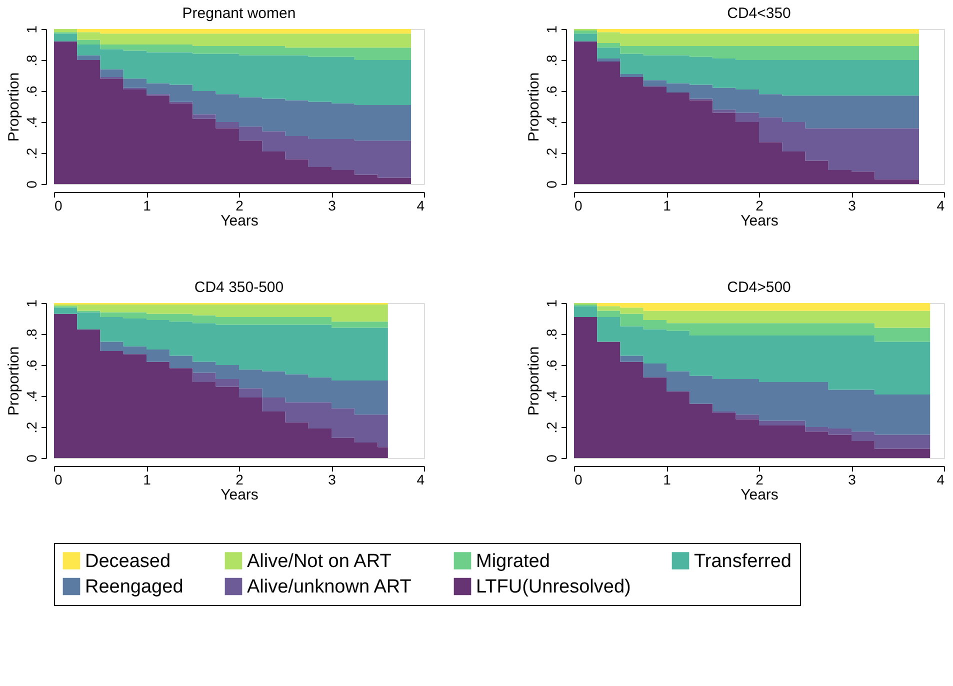 Image resolution: width=953 pixels, height=686 pixels. Describe the element at coordinates (553, 587) in the screenshot. I see `legend-label: LTFU(Unresolved)` at that location.